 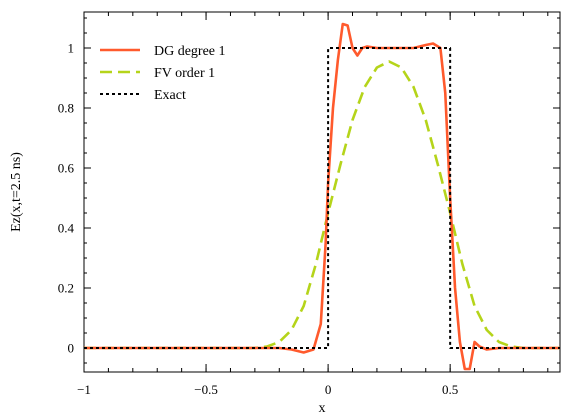 I want to click on y-tick-label: 0.2, so click(x=66, y=288).